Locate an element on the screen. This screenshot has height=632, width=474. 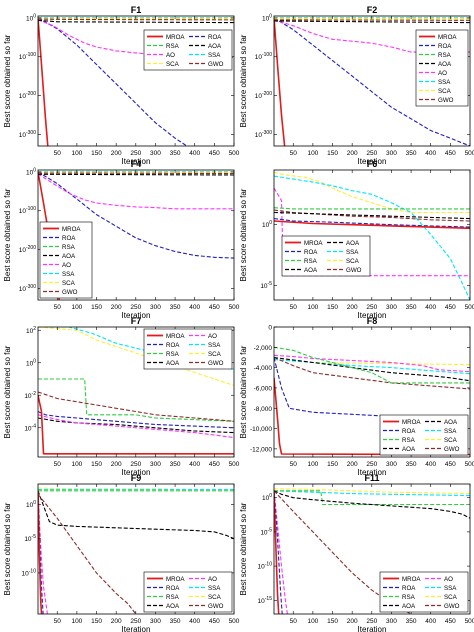
y-tick-label: 10-100 is located at coordinates (263, 56).